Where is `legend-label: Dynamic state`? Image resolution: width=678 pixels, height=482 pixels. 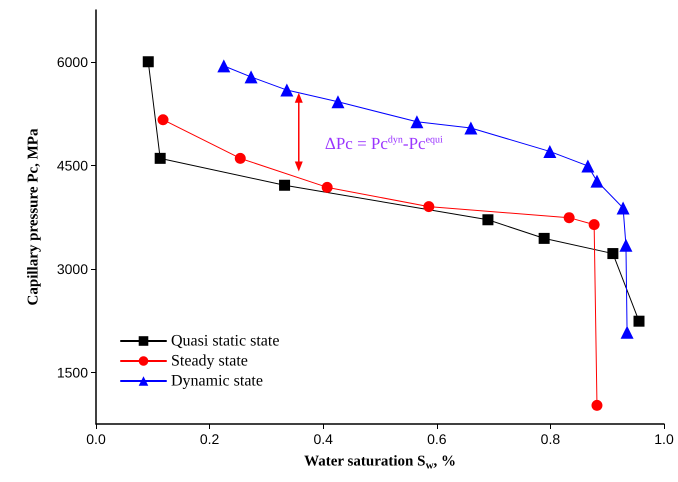
legend-label: Dynamic state is located at coordinates (217, 381).